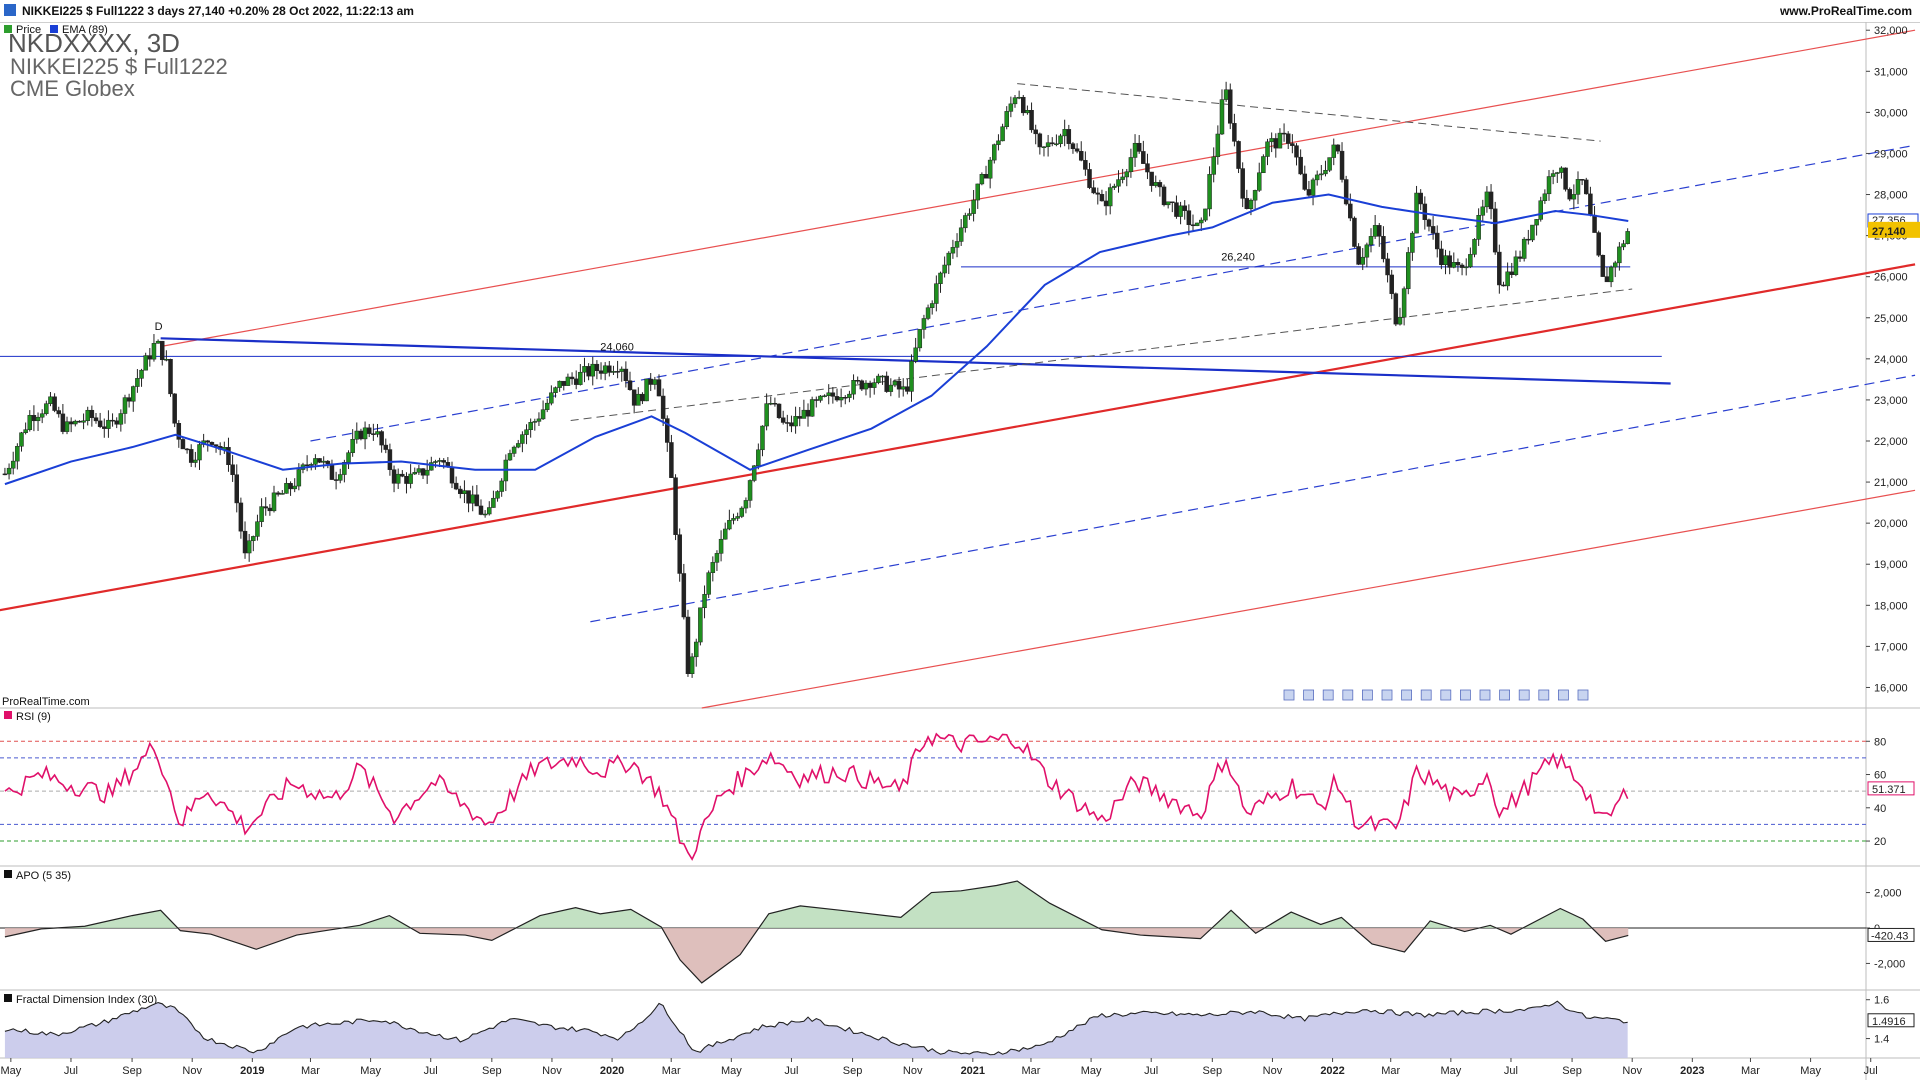 The width and height of the screenshot is (1920, 1080). What do you see at coordinates (1891, 442) in the screenshot?
I see `price-tick-label: 22,000` at bounding box center [1891, 442].